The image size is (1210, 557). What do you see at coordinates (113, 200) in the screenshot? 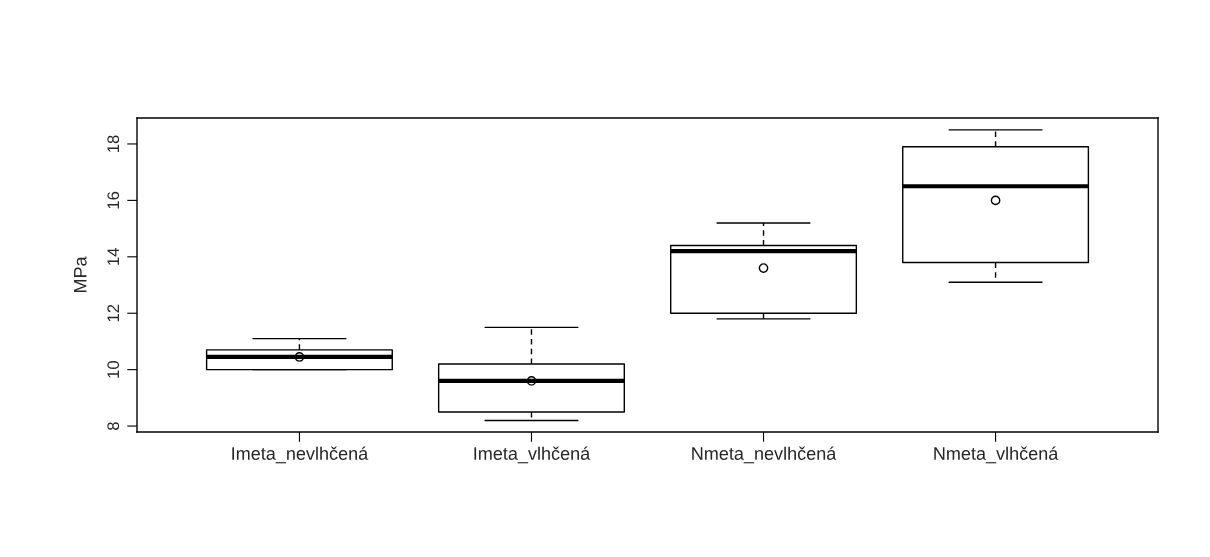
I see `y-tick-label: 16` at bounding box center [113, 200].